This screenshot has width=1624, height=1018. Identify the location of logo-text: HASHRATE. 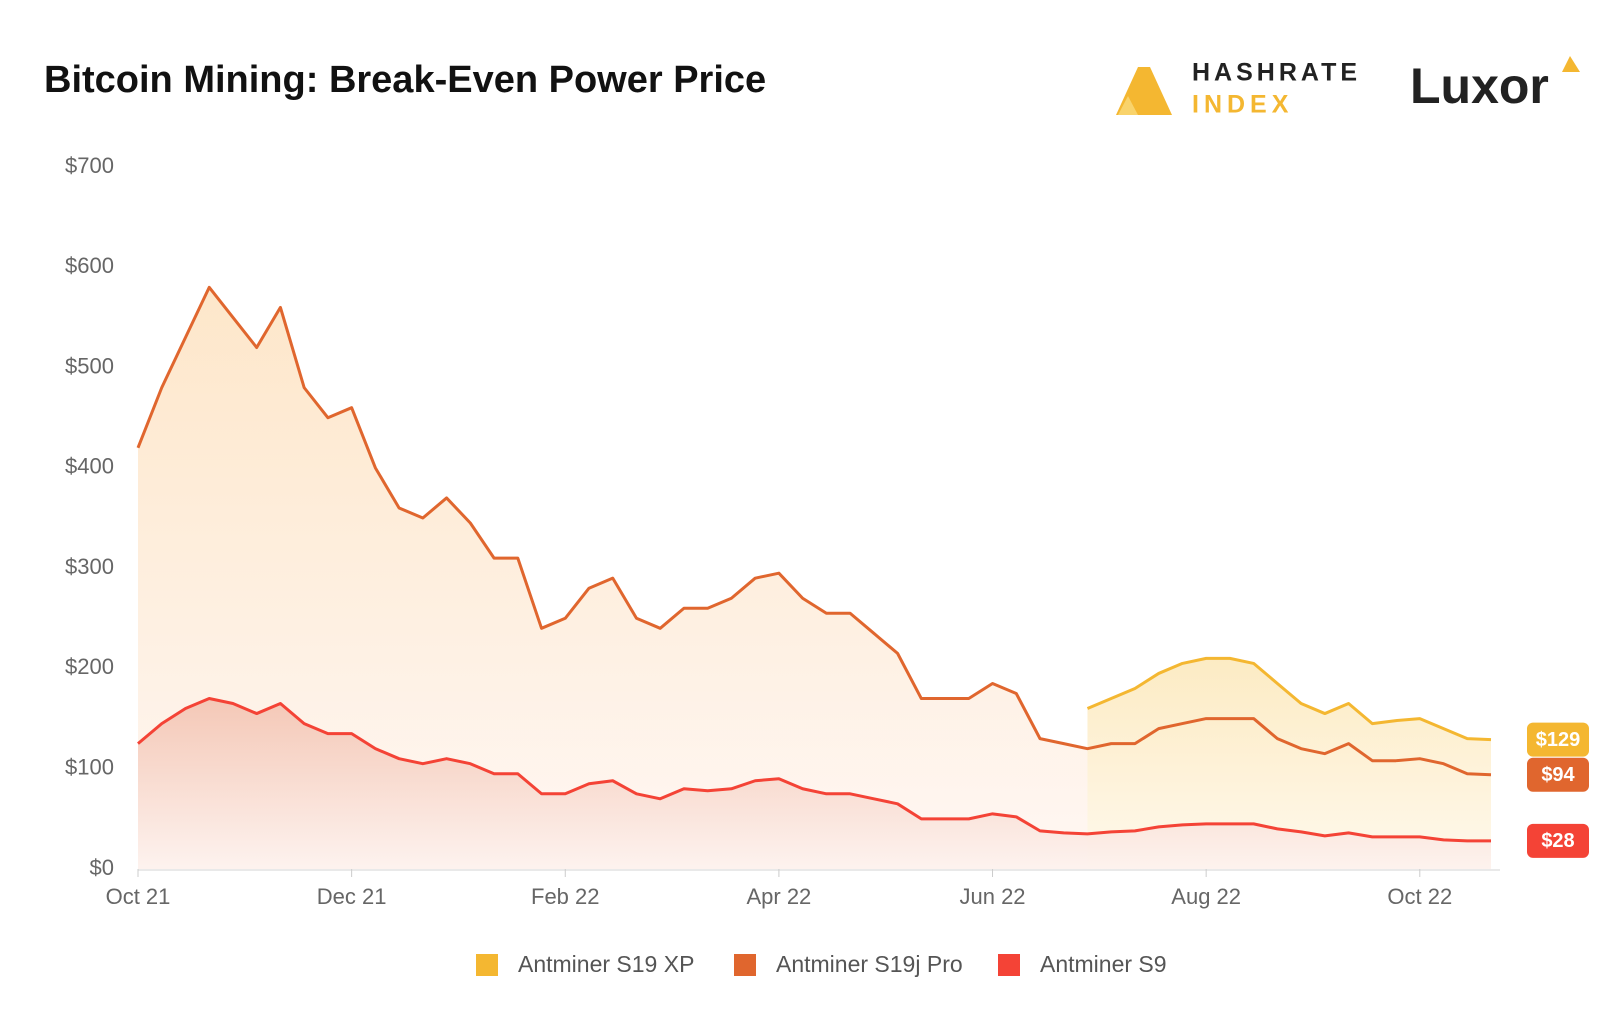
(1276, 73).